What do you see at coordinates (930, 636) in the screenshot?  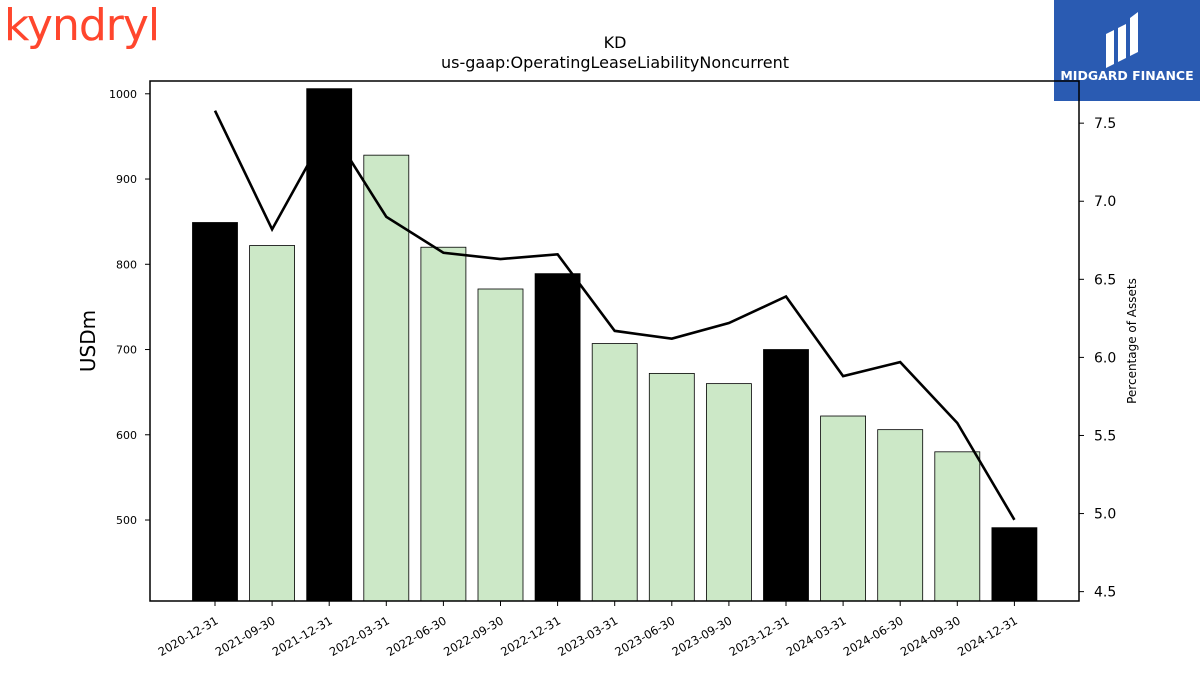 I see `x-tick-label: 2024-09-30` at bounding box center [930, 636].